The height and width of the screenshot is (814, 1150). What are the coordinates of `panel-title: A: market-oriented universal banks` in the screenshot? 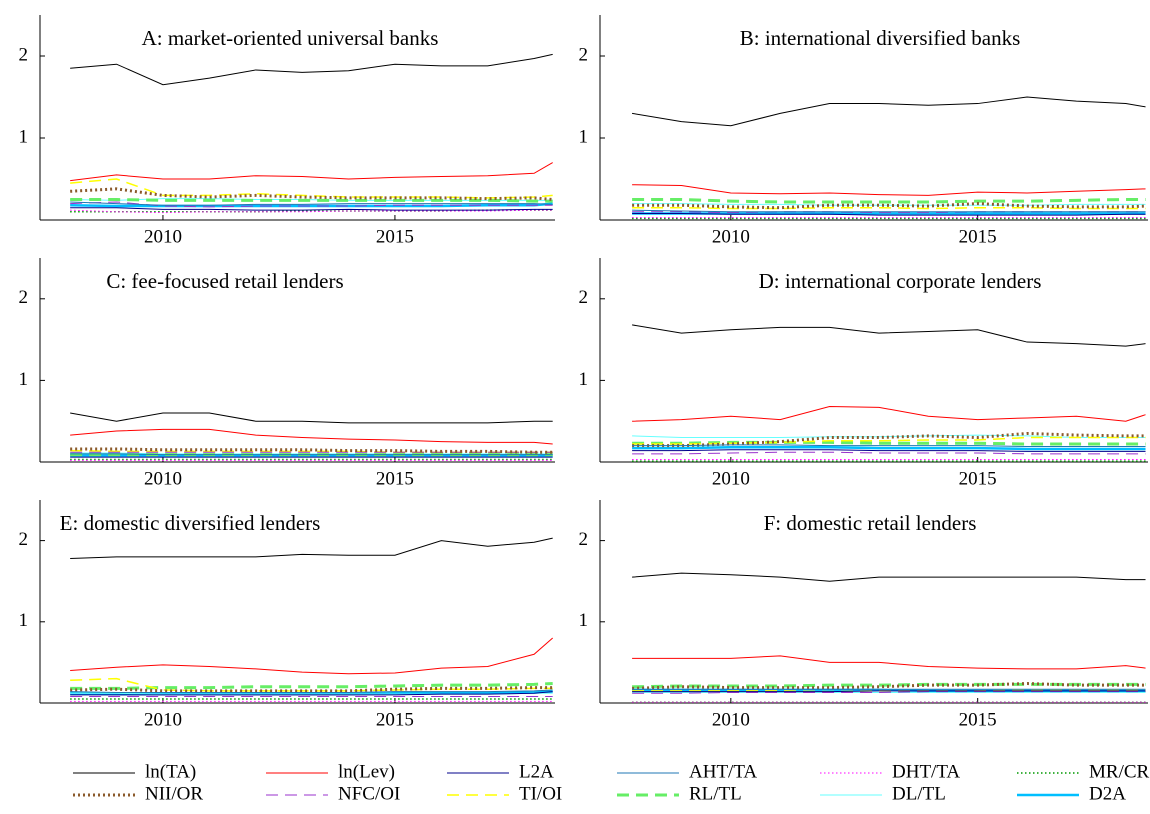 It's located at (290, 38).